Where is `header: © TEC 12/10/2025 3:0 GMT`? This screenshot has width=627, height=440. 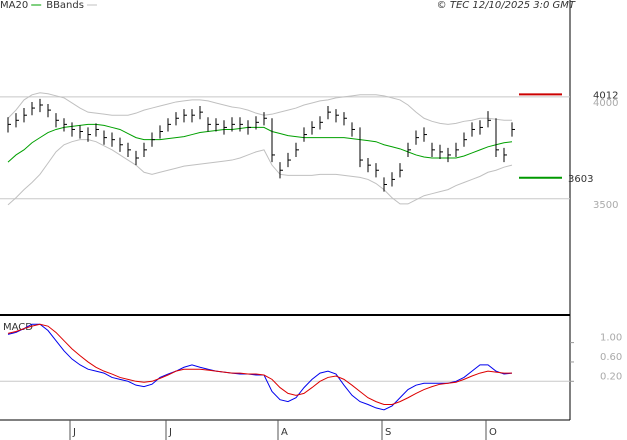
header: © TEC 12/10/2025 3:0 GMT is located at coordinates (506, 5).